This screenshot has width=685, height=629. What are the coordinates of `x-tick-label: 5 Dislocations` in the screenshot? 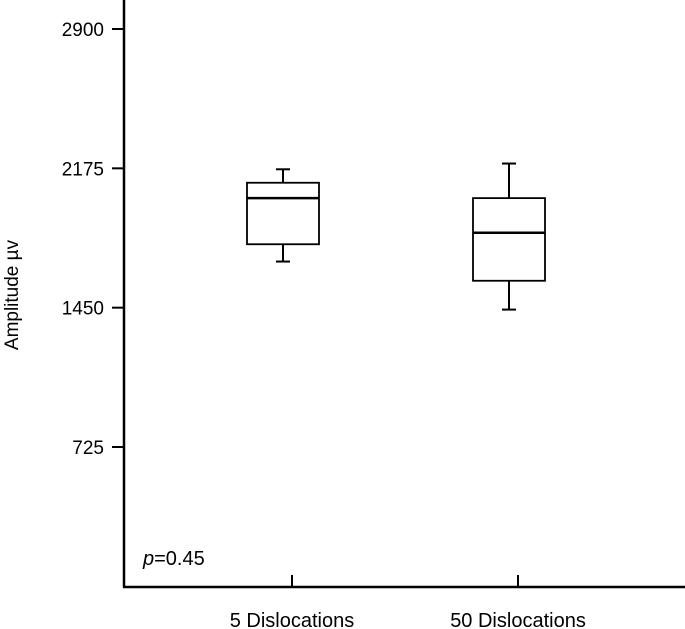 It's located at (292, 619).